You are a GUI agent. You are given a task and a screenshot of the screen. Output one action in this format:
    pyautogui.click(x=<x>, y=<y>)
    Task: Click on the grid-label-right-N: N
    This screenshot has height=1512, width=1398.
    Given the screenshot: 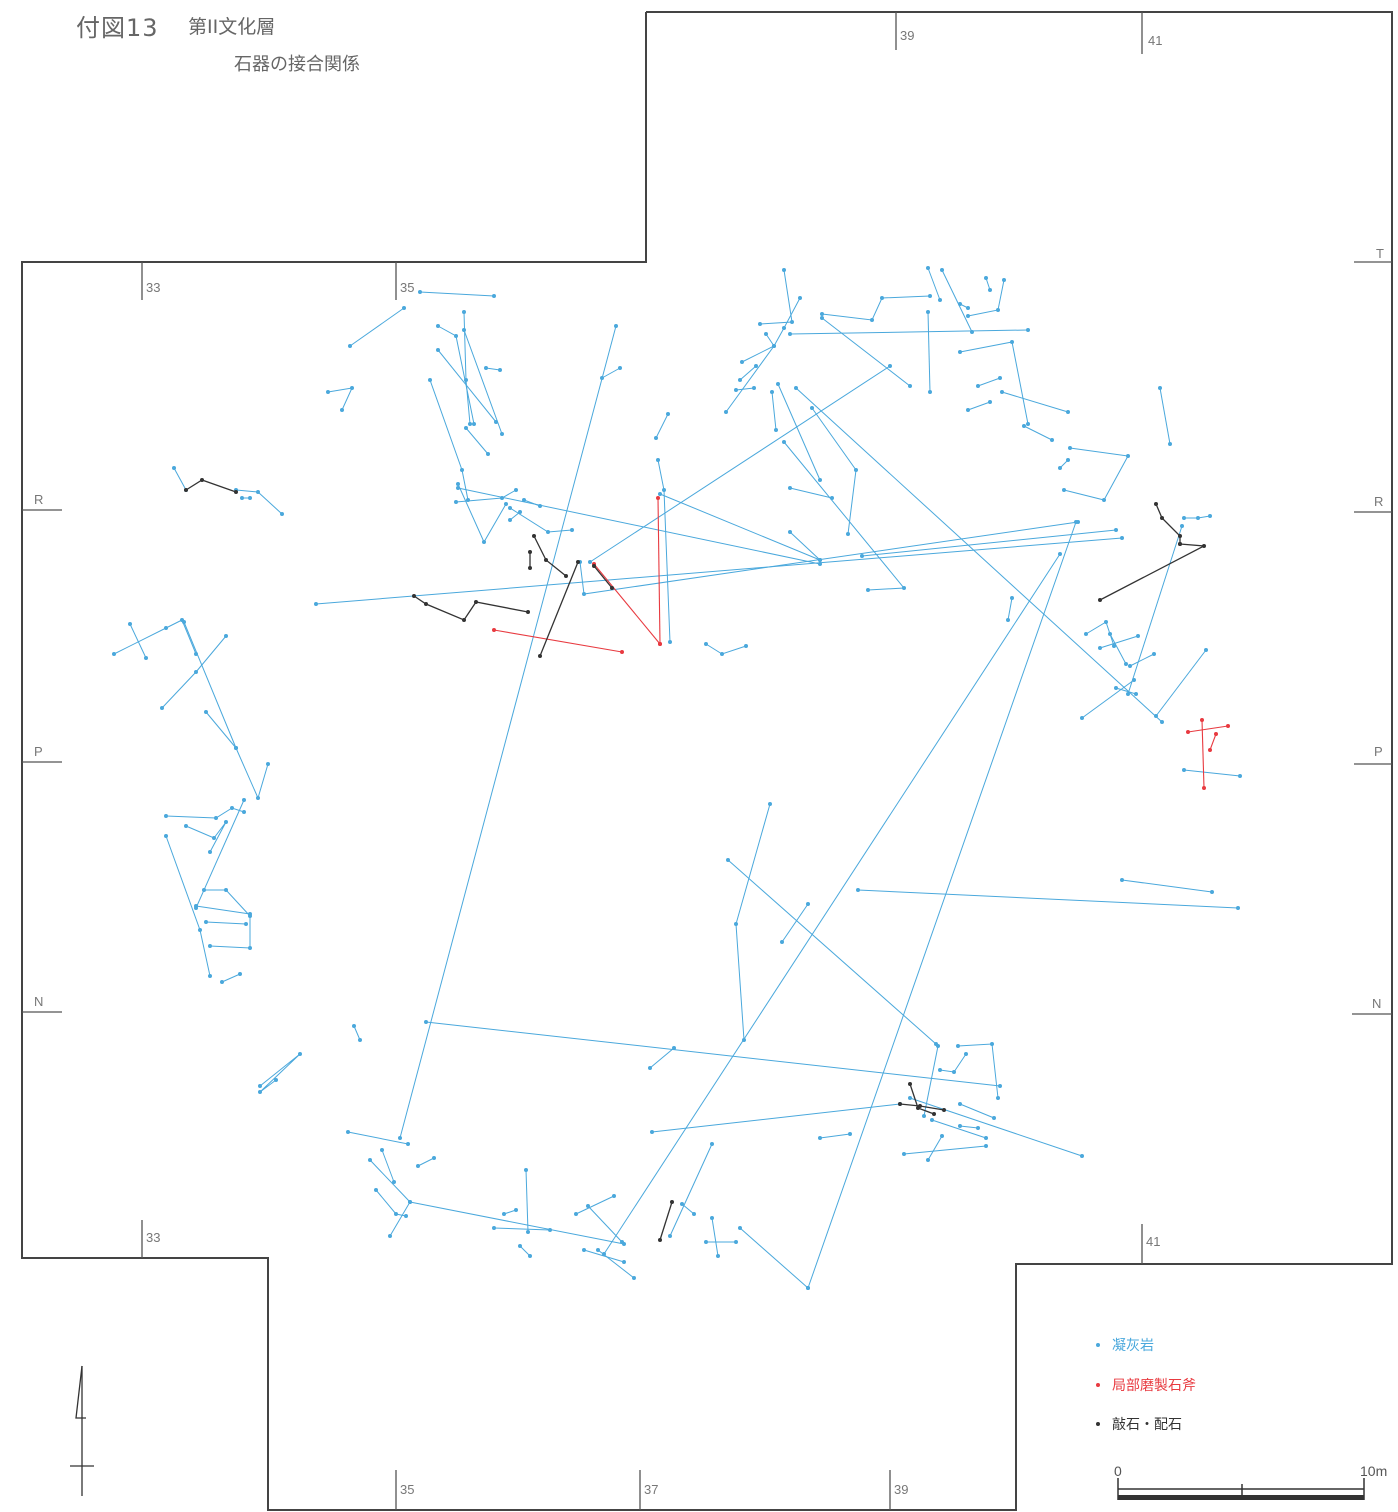 What is the action you would take?
    pyautogui.click(x=1376, y=1003)
    